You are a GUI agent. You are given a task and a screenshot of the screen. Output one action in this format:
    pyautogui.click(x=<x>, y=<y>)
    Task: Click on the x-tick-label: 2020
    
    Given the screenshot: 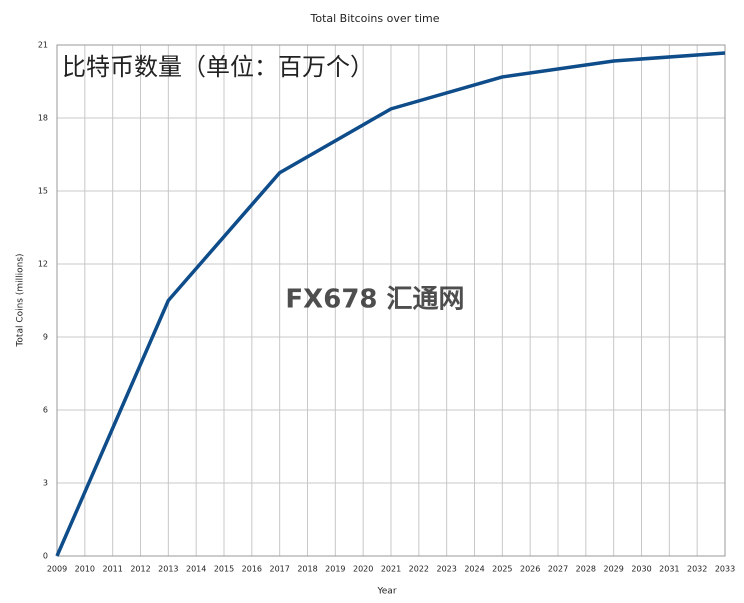 What is the action you would take?
    pyautogui.click(x=363, y=569)
    